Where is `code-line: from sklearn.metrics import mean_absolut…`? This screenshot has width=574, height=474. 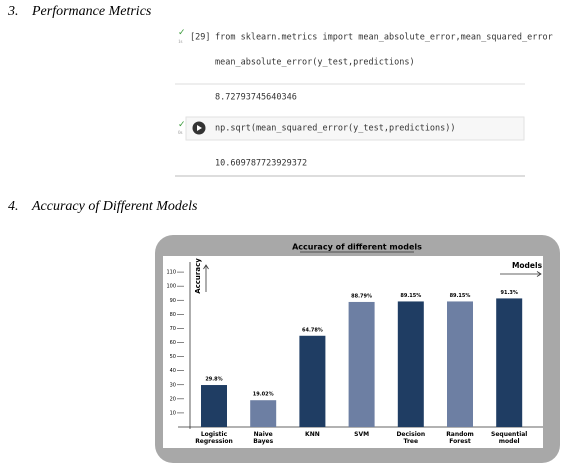
code-line: from sklearn.metrics import mean_absolut… is located at coordinates (384, 38).